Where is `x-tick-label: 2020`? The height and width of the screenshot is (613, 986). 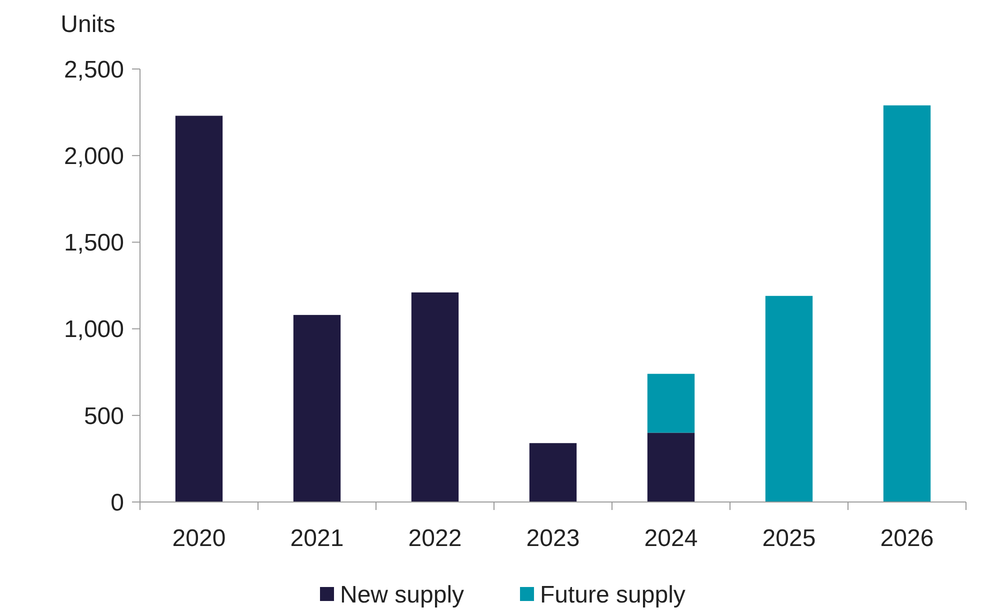
x-tick-label: 2020 is located at coordinates (199, 538).